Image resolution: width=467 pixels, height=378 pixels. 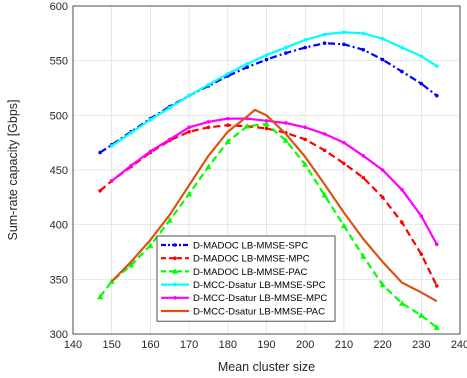 What do you see at coordinates (59, 7) in the screenshot?
I see `y-tick-label: 600` at bounding box center [59, 7].